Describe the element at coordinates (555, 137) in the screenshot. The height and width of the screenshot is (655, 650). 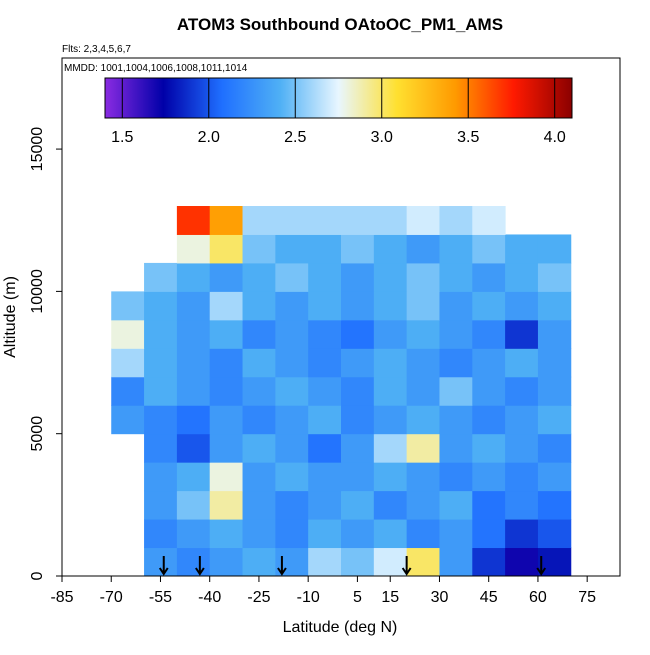
I see `colorbar-tick-label: 4.0` at that location.